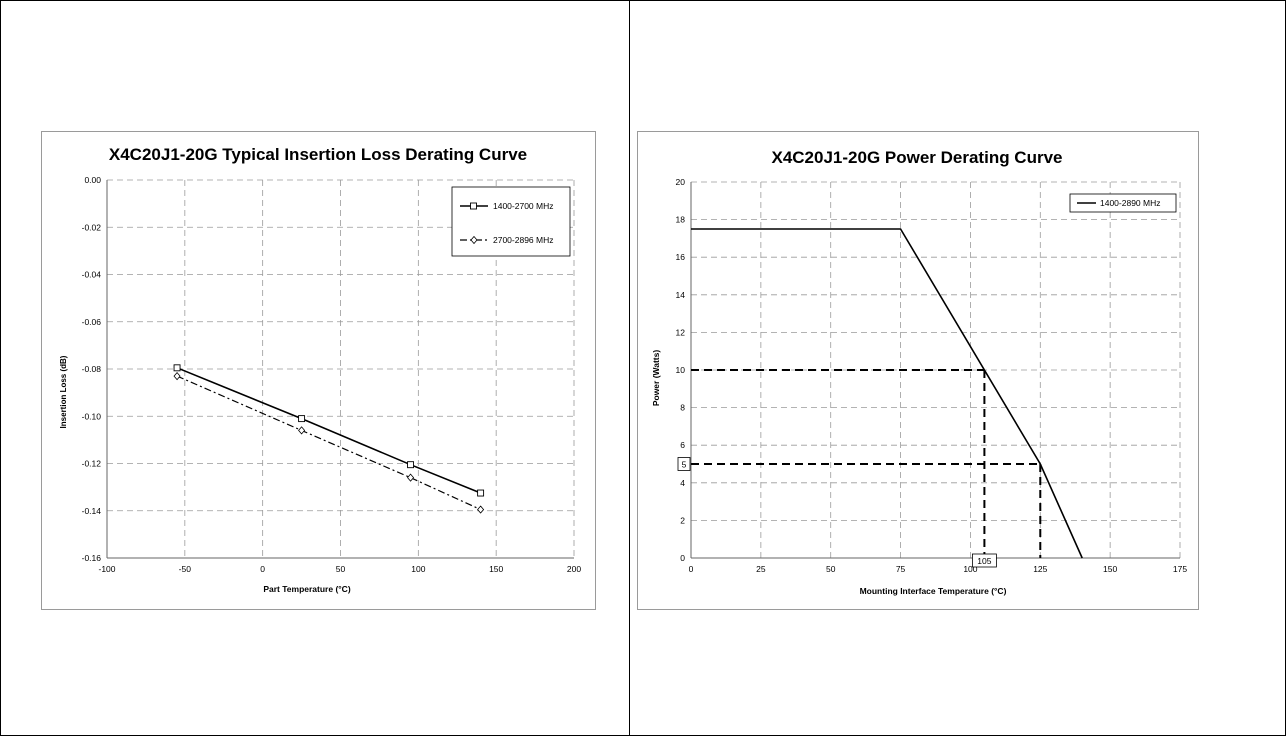 This screenshot has width=1286, height=736. Describe the element at coordinates (681, 220) in the screenshot. I see `y-tick-label: 18` at that location.